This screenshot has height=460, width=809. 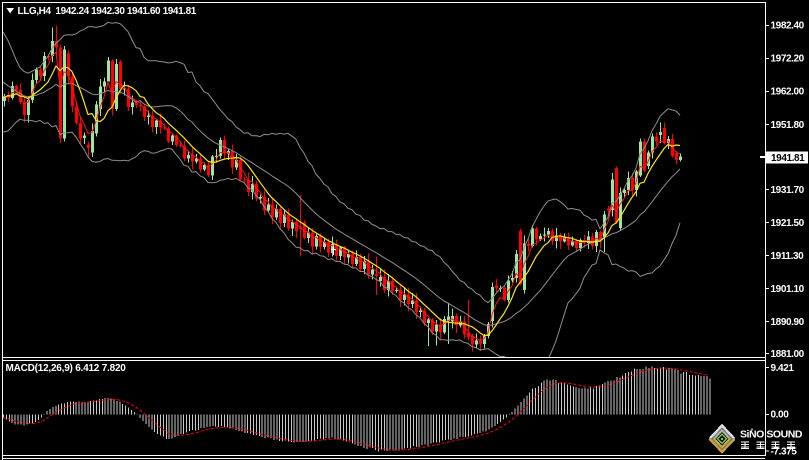 What do you see at coordinates (788, 26) in the screenshot?
I see `svg-text: 1982.40` at bounding box center [788, 26].